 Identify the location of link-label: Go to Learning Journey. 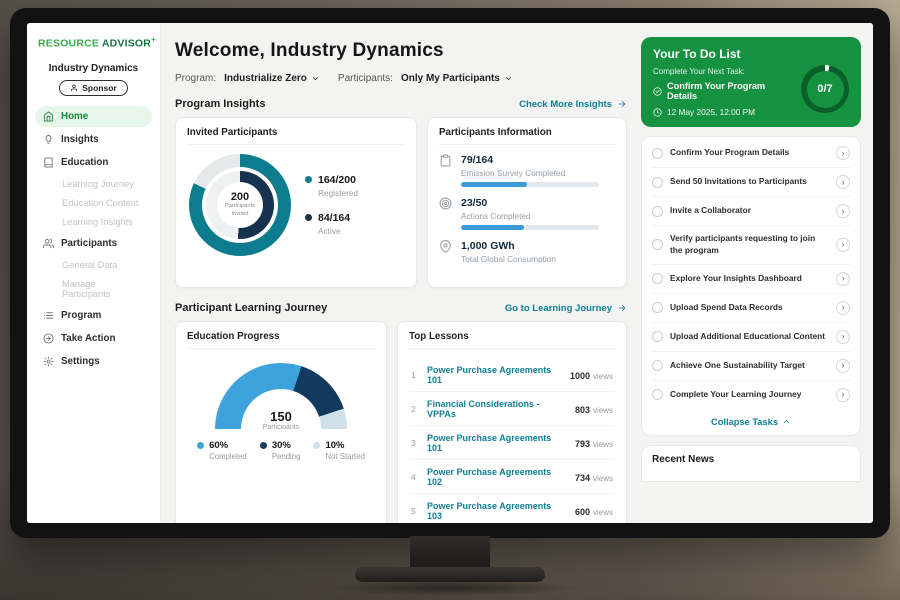
(558, 308).